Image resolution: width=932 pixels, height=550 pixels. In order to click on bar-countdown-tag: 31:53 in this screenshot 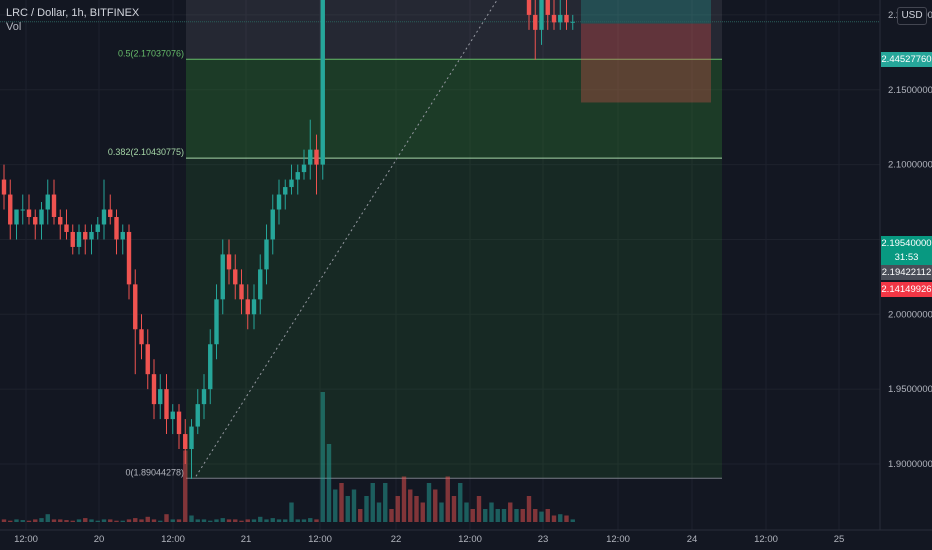, I will do `click(906, 257)`.